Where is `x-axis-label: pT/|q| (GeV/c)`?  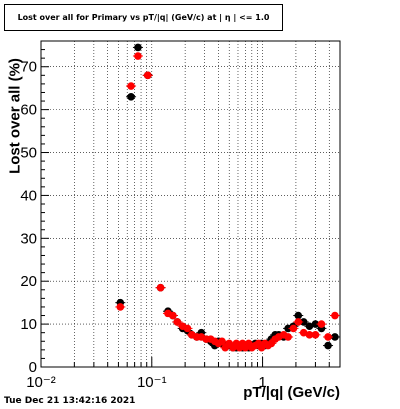
x-axis-label: pT/|q| (GeV/c) is located at coordinates (291, 392).